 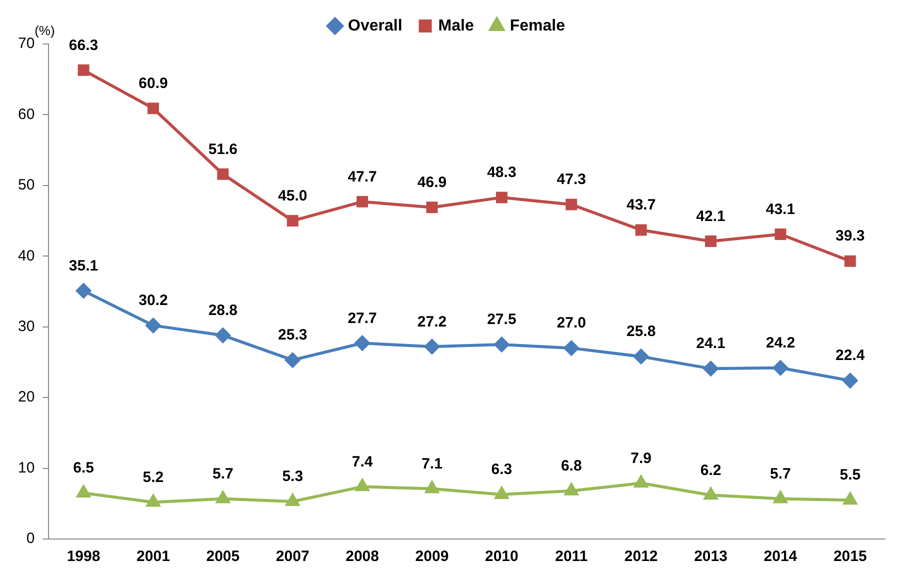 What do you see at coordinates (362, 557) in the screenshot?
I see `x-tick-label: 2008` at bounding box center [362, 557].